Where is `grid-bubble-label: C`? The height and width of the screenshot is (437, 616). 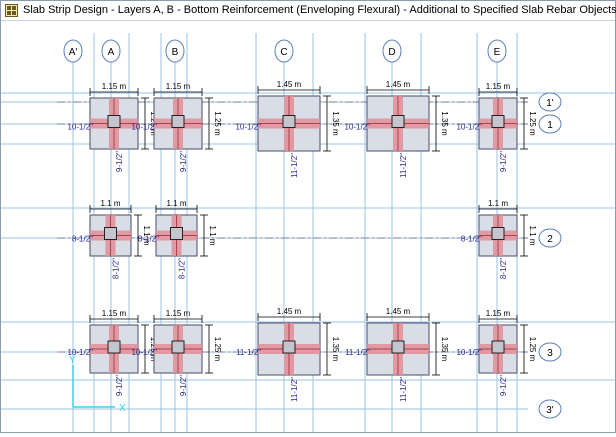
grid-bubble-label: C is located at coordinates (283, 52).